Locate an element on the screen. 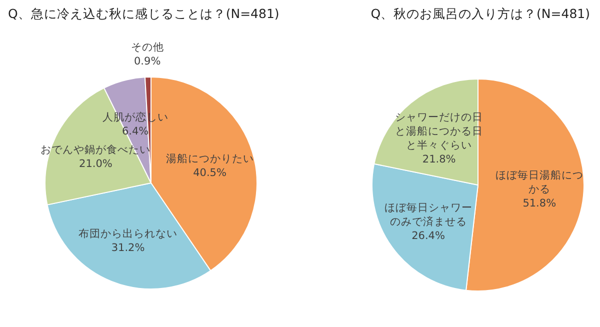 The height and width of the screenshot is (327, 600). chart-title: Q、秋のお風呂の入り方は？(N=481) is located at coordinates (480, 13).